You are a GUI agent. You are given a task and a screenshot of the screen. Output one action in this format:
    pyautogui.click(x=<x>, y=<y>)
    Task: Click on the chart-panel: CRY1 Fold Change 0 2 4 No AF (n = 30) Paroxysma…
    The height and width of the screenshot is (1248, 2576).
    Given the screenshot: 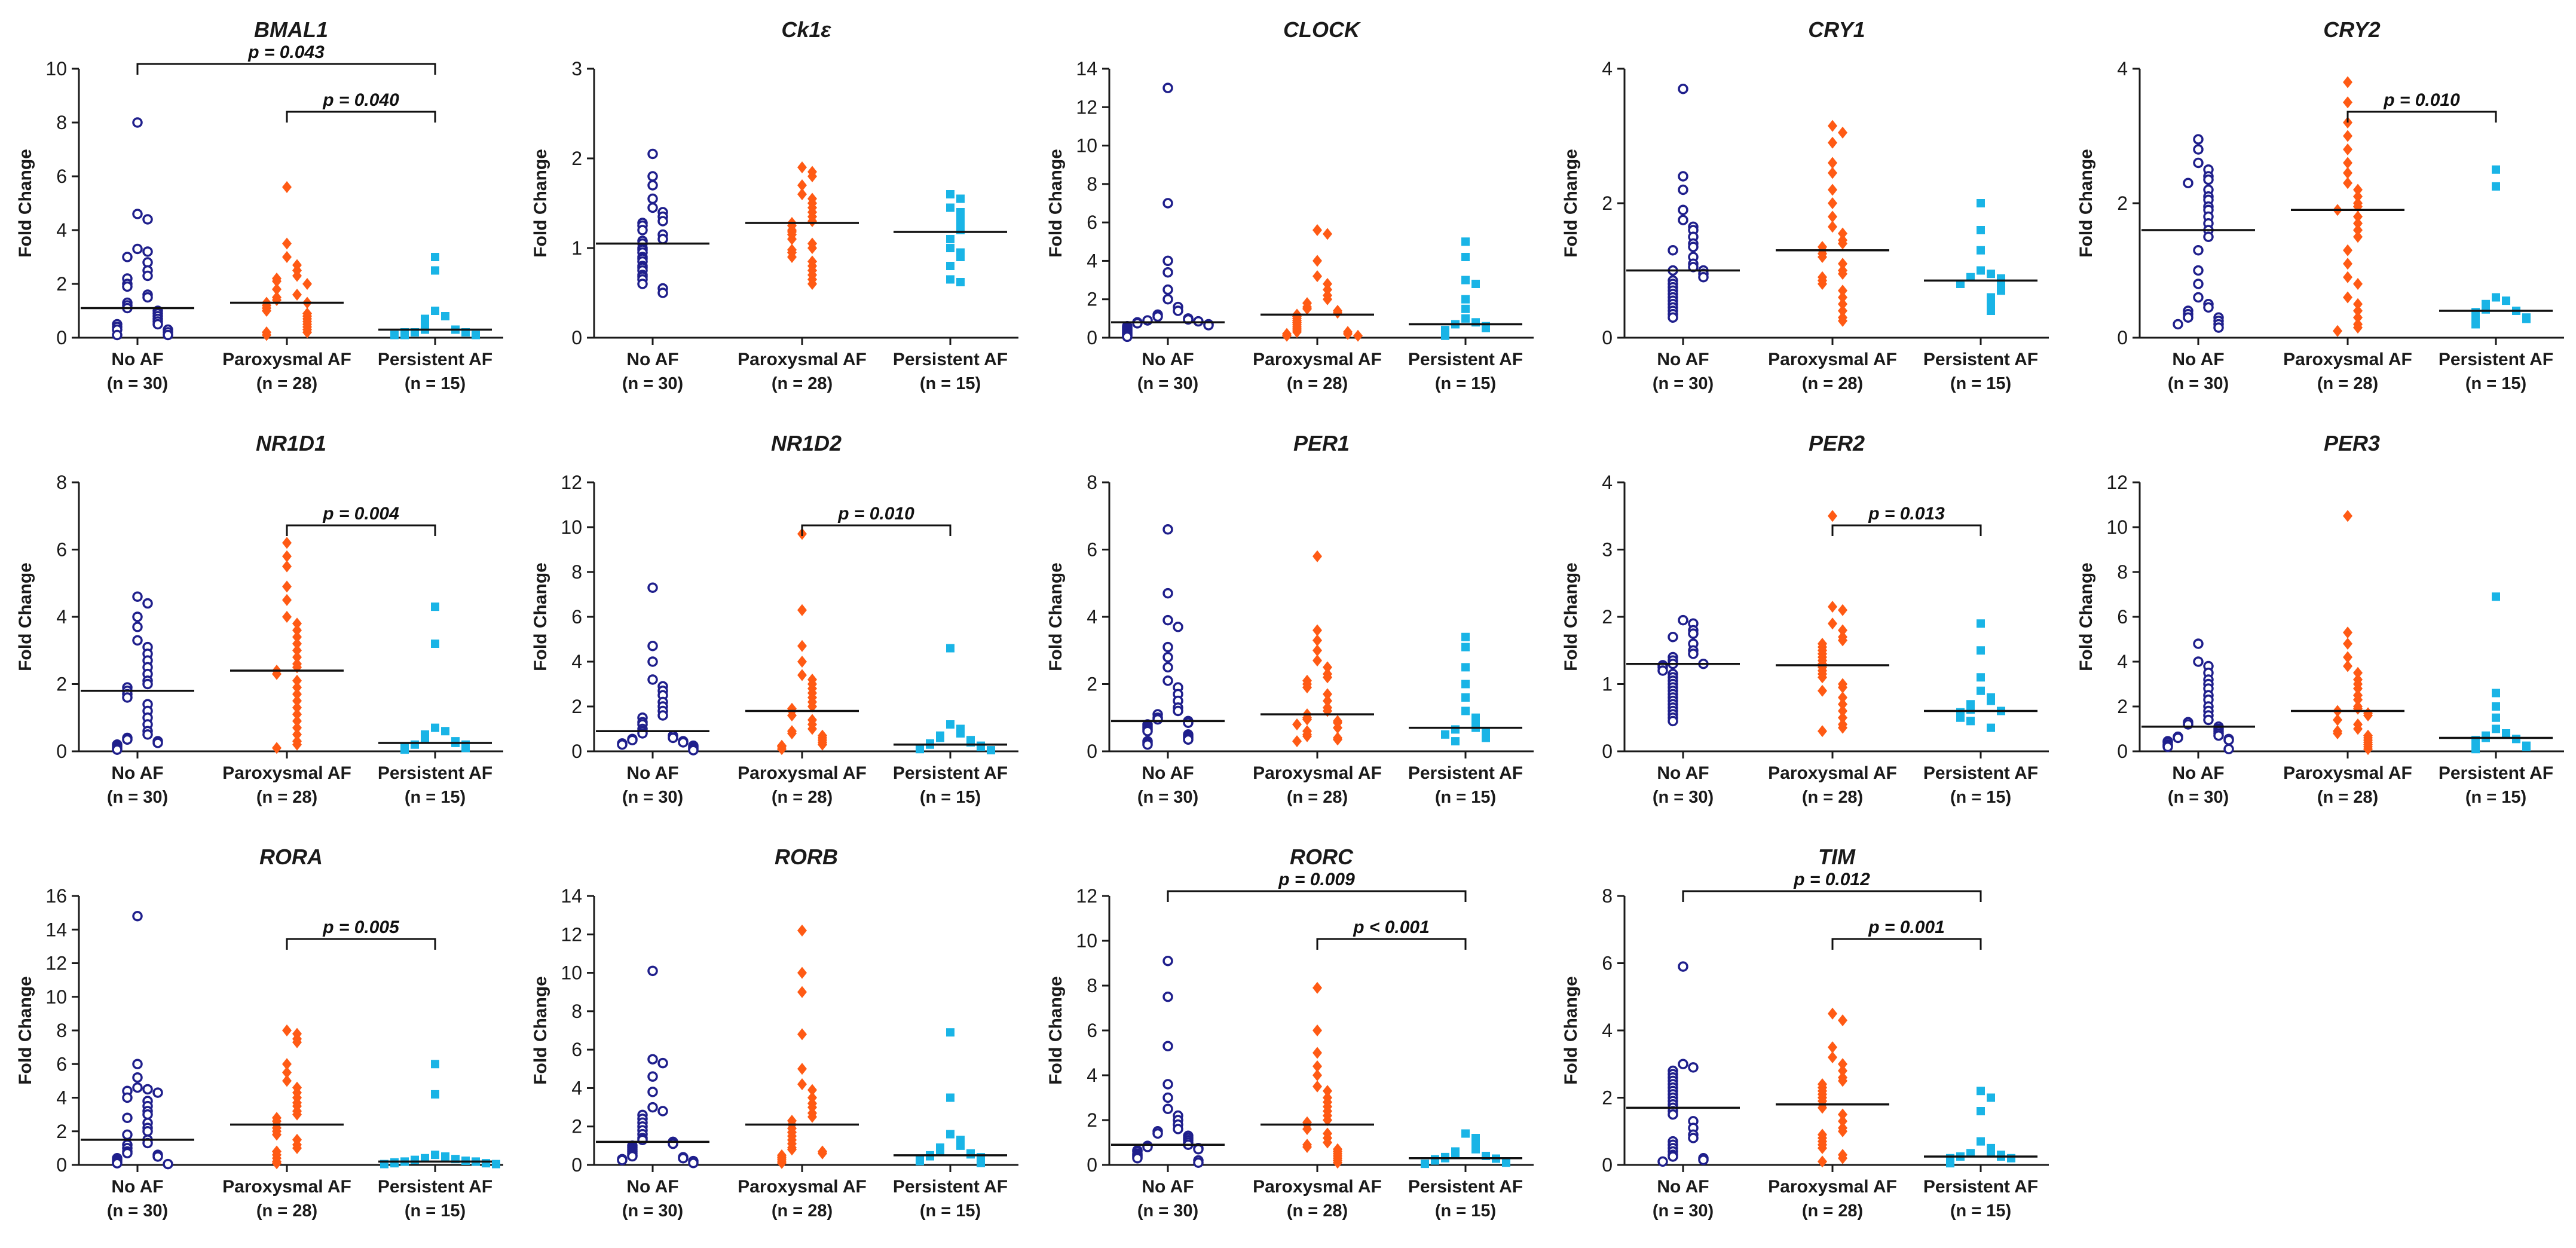 What is the action you would take?
    pyautogui.click(x=1805, y=205)
    